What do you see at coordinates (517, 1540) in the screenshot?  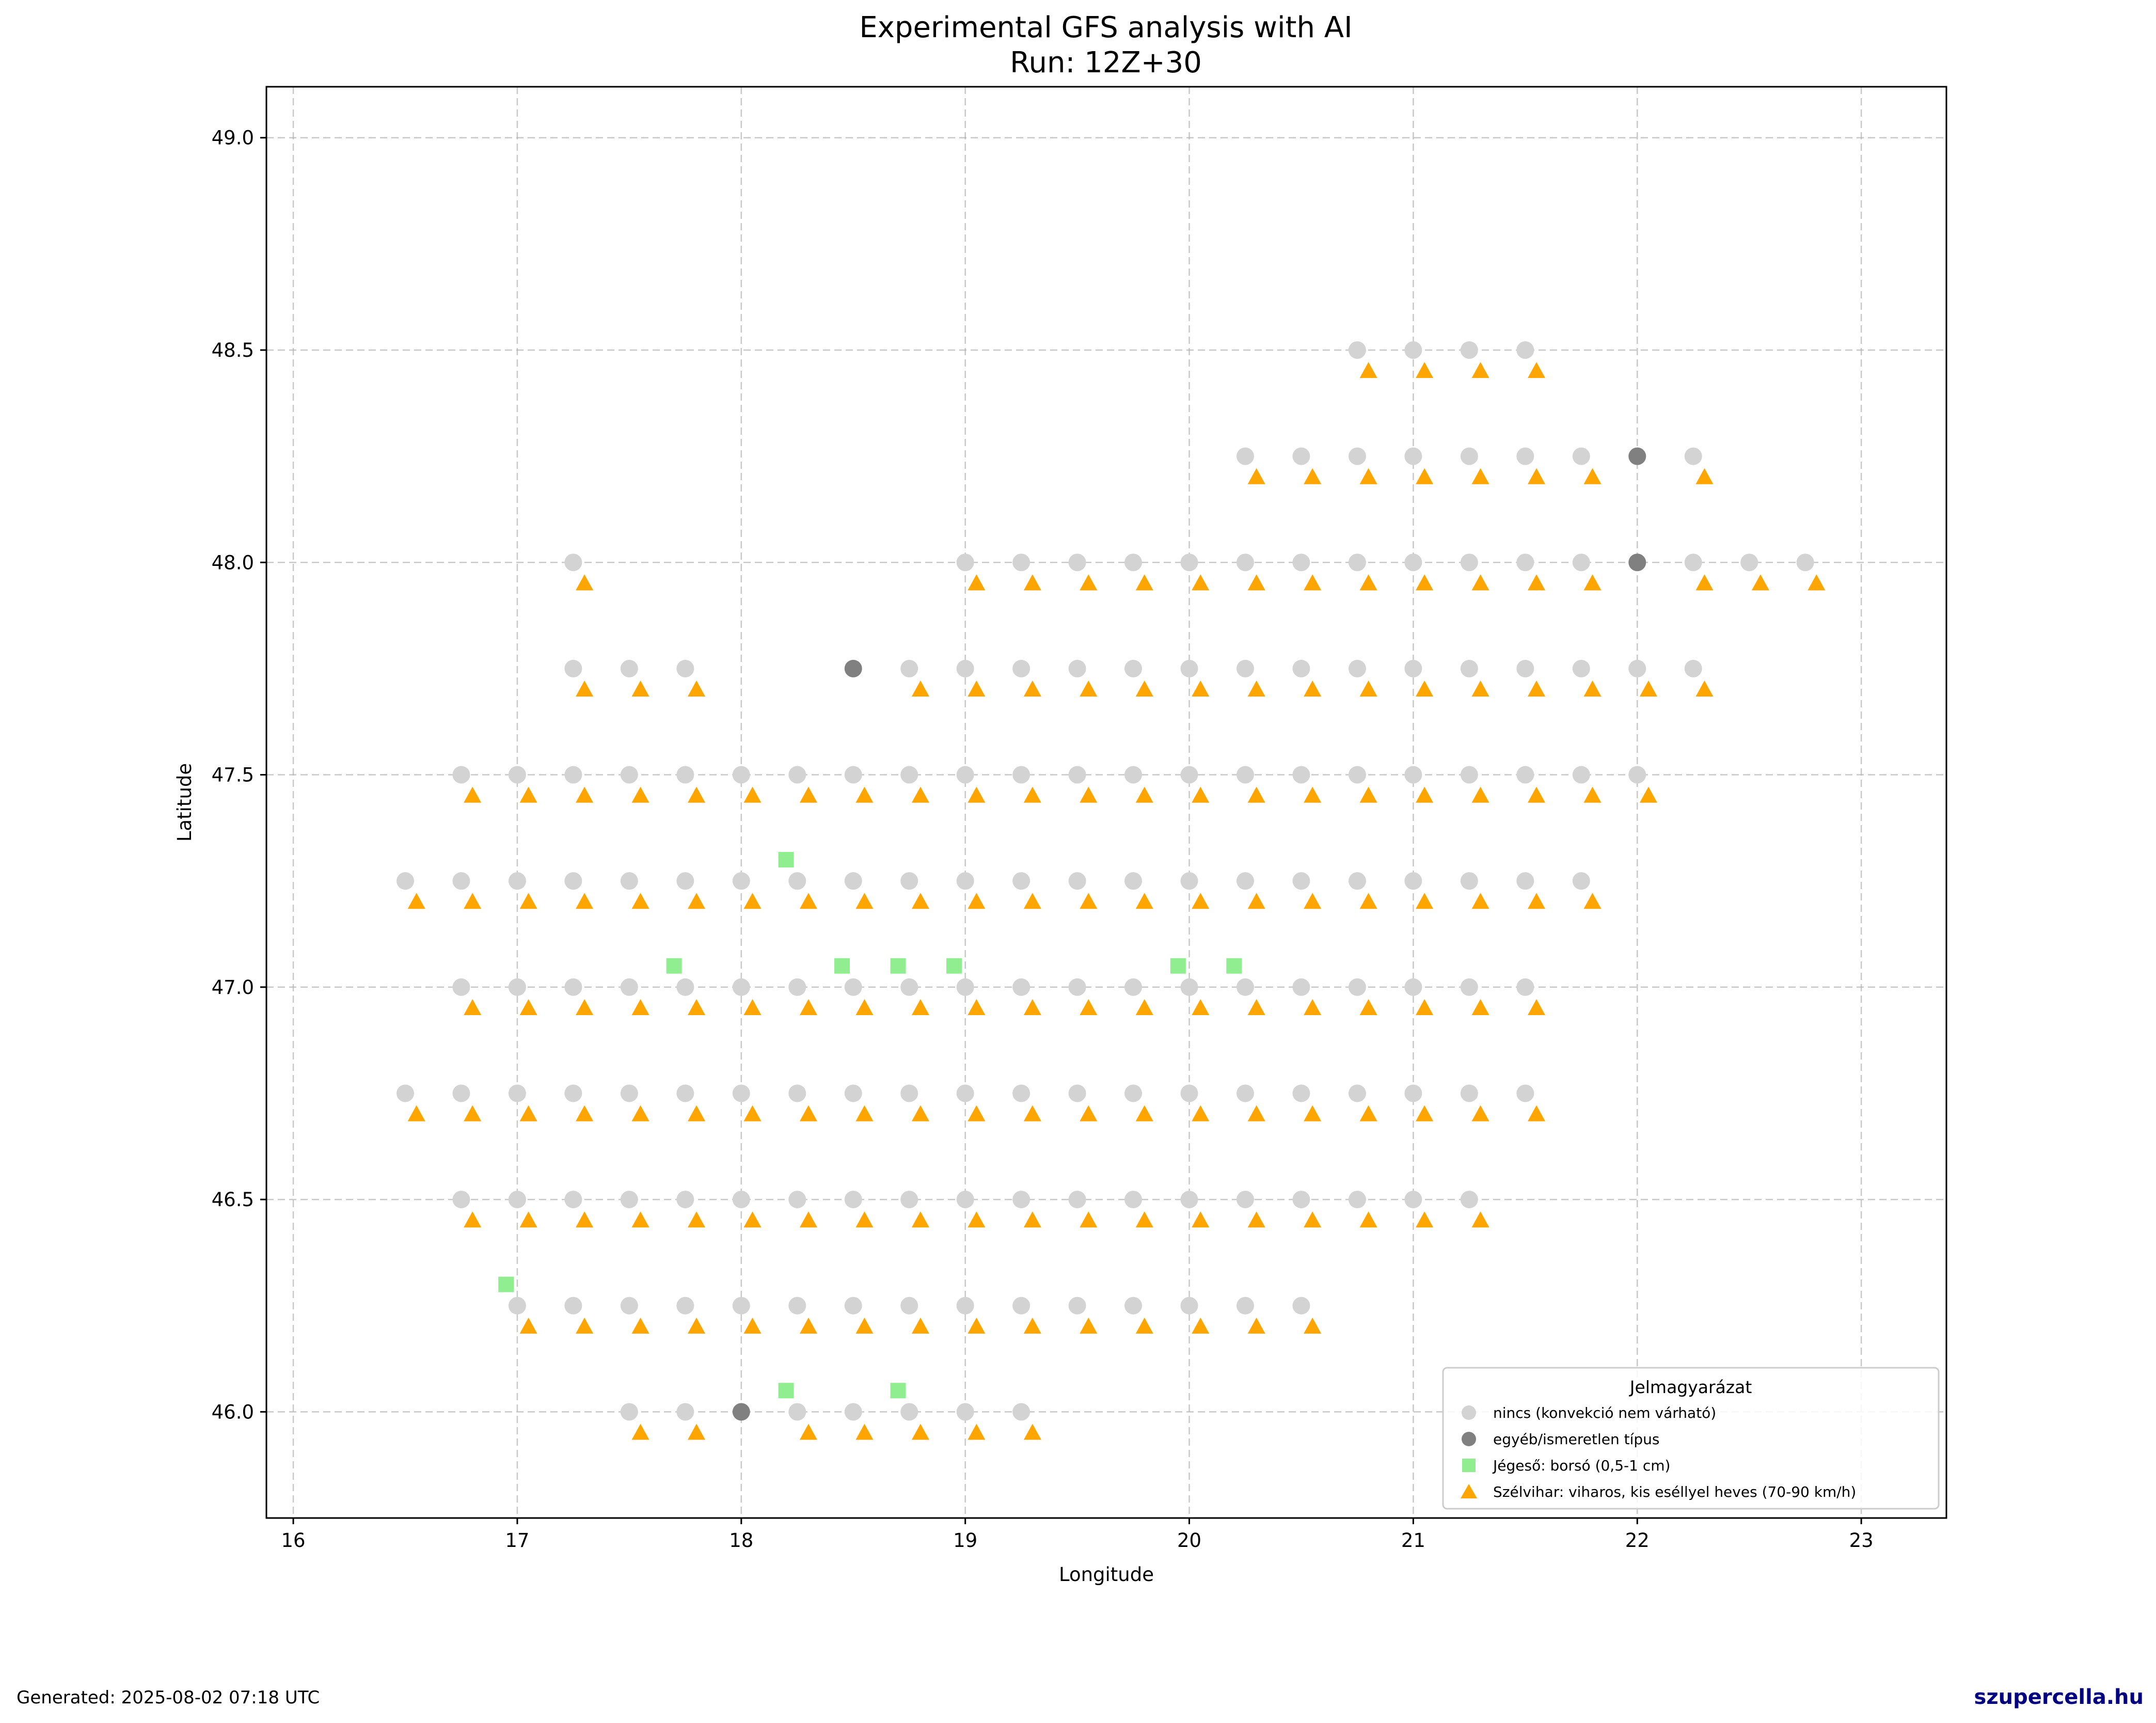 I see `x-tick-label: 17` at bounding box center [517, 1540].